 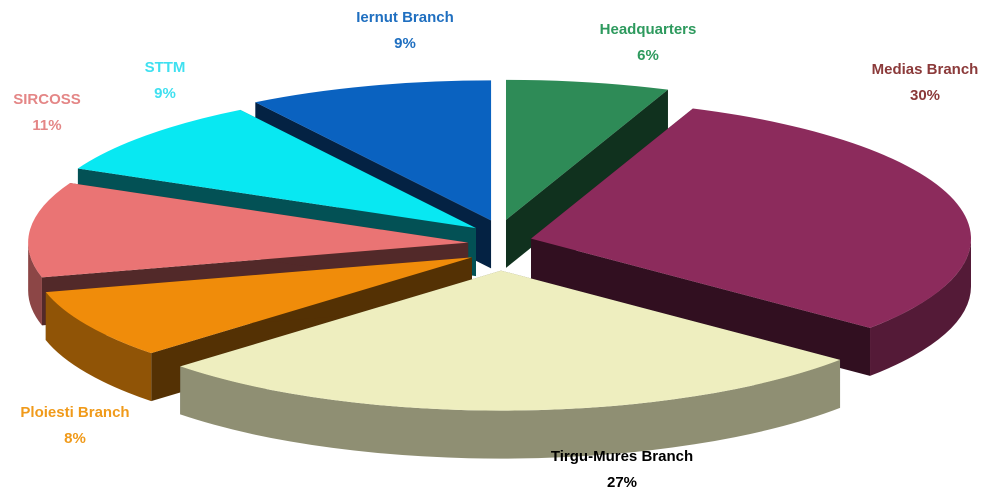 I want to click on slice-label: STTM, so click(x=165, y=67).